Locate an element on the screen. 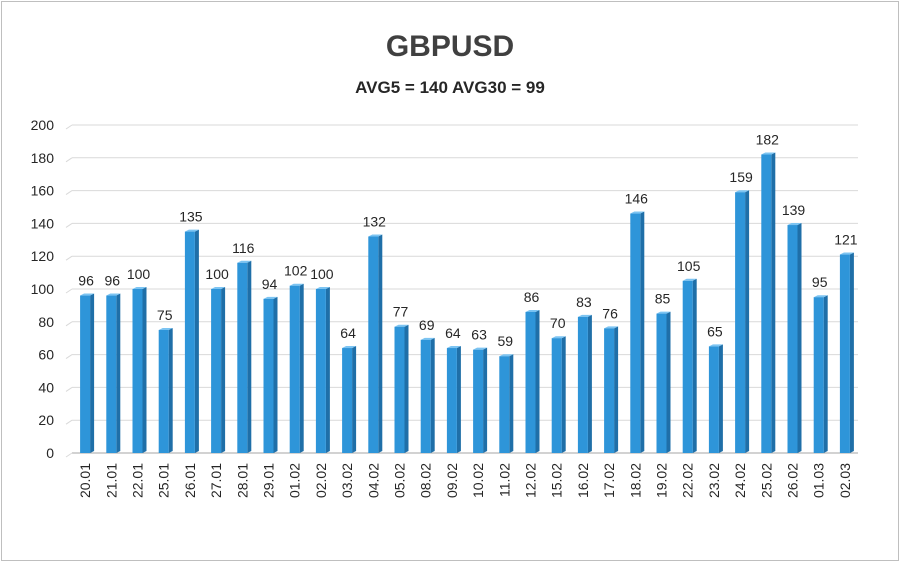 This screenshot has height=562, width=900. x-tick-label: 29.01 is located at coordinates (269, 480).